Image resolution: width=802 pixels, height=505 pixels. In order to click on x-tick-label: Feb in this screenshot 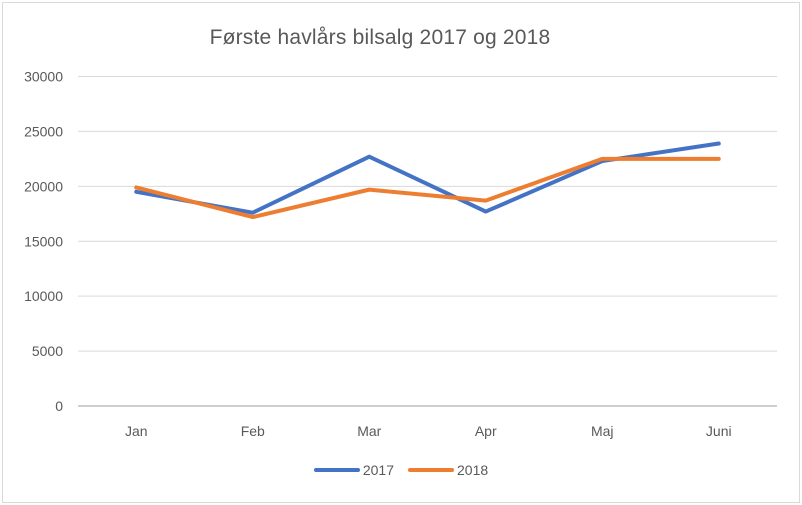, I will do `click(253, 431)`.